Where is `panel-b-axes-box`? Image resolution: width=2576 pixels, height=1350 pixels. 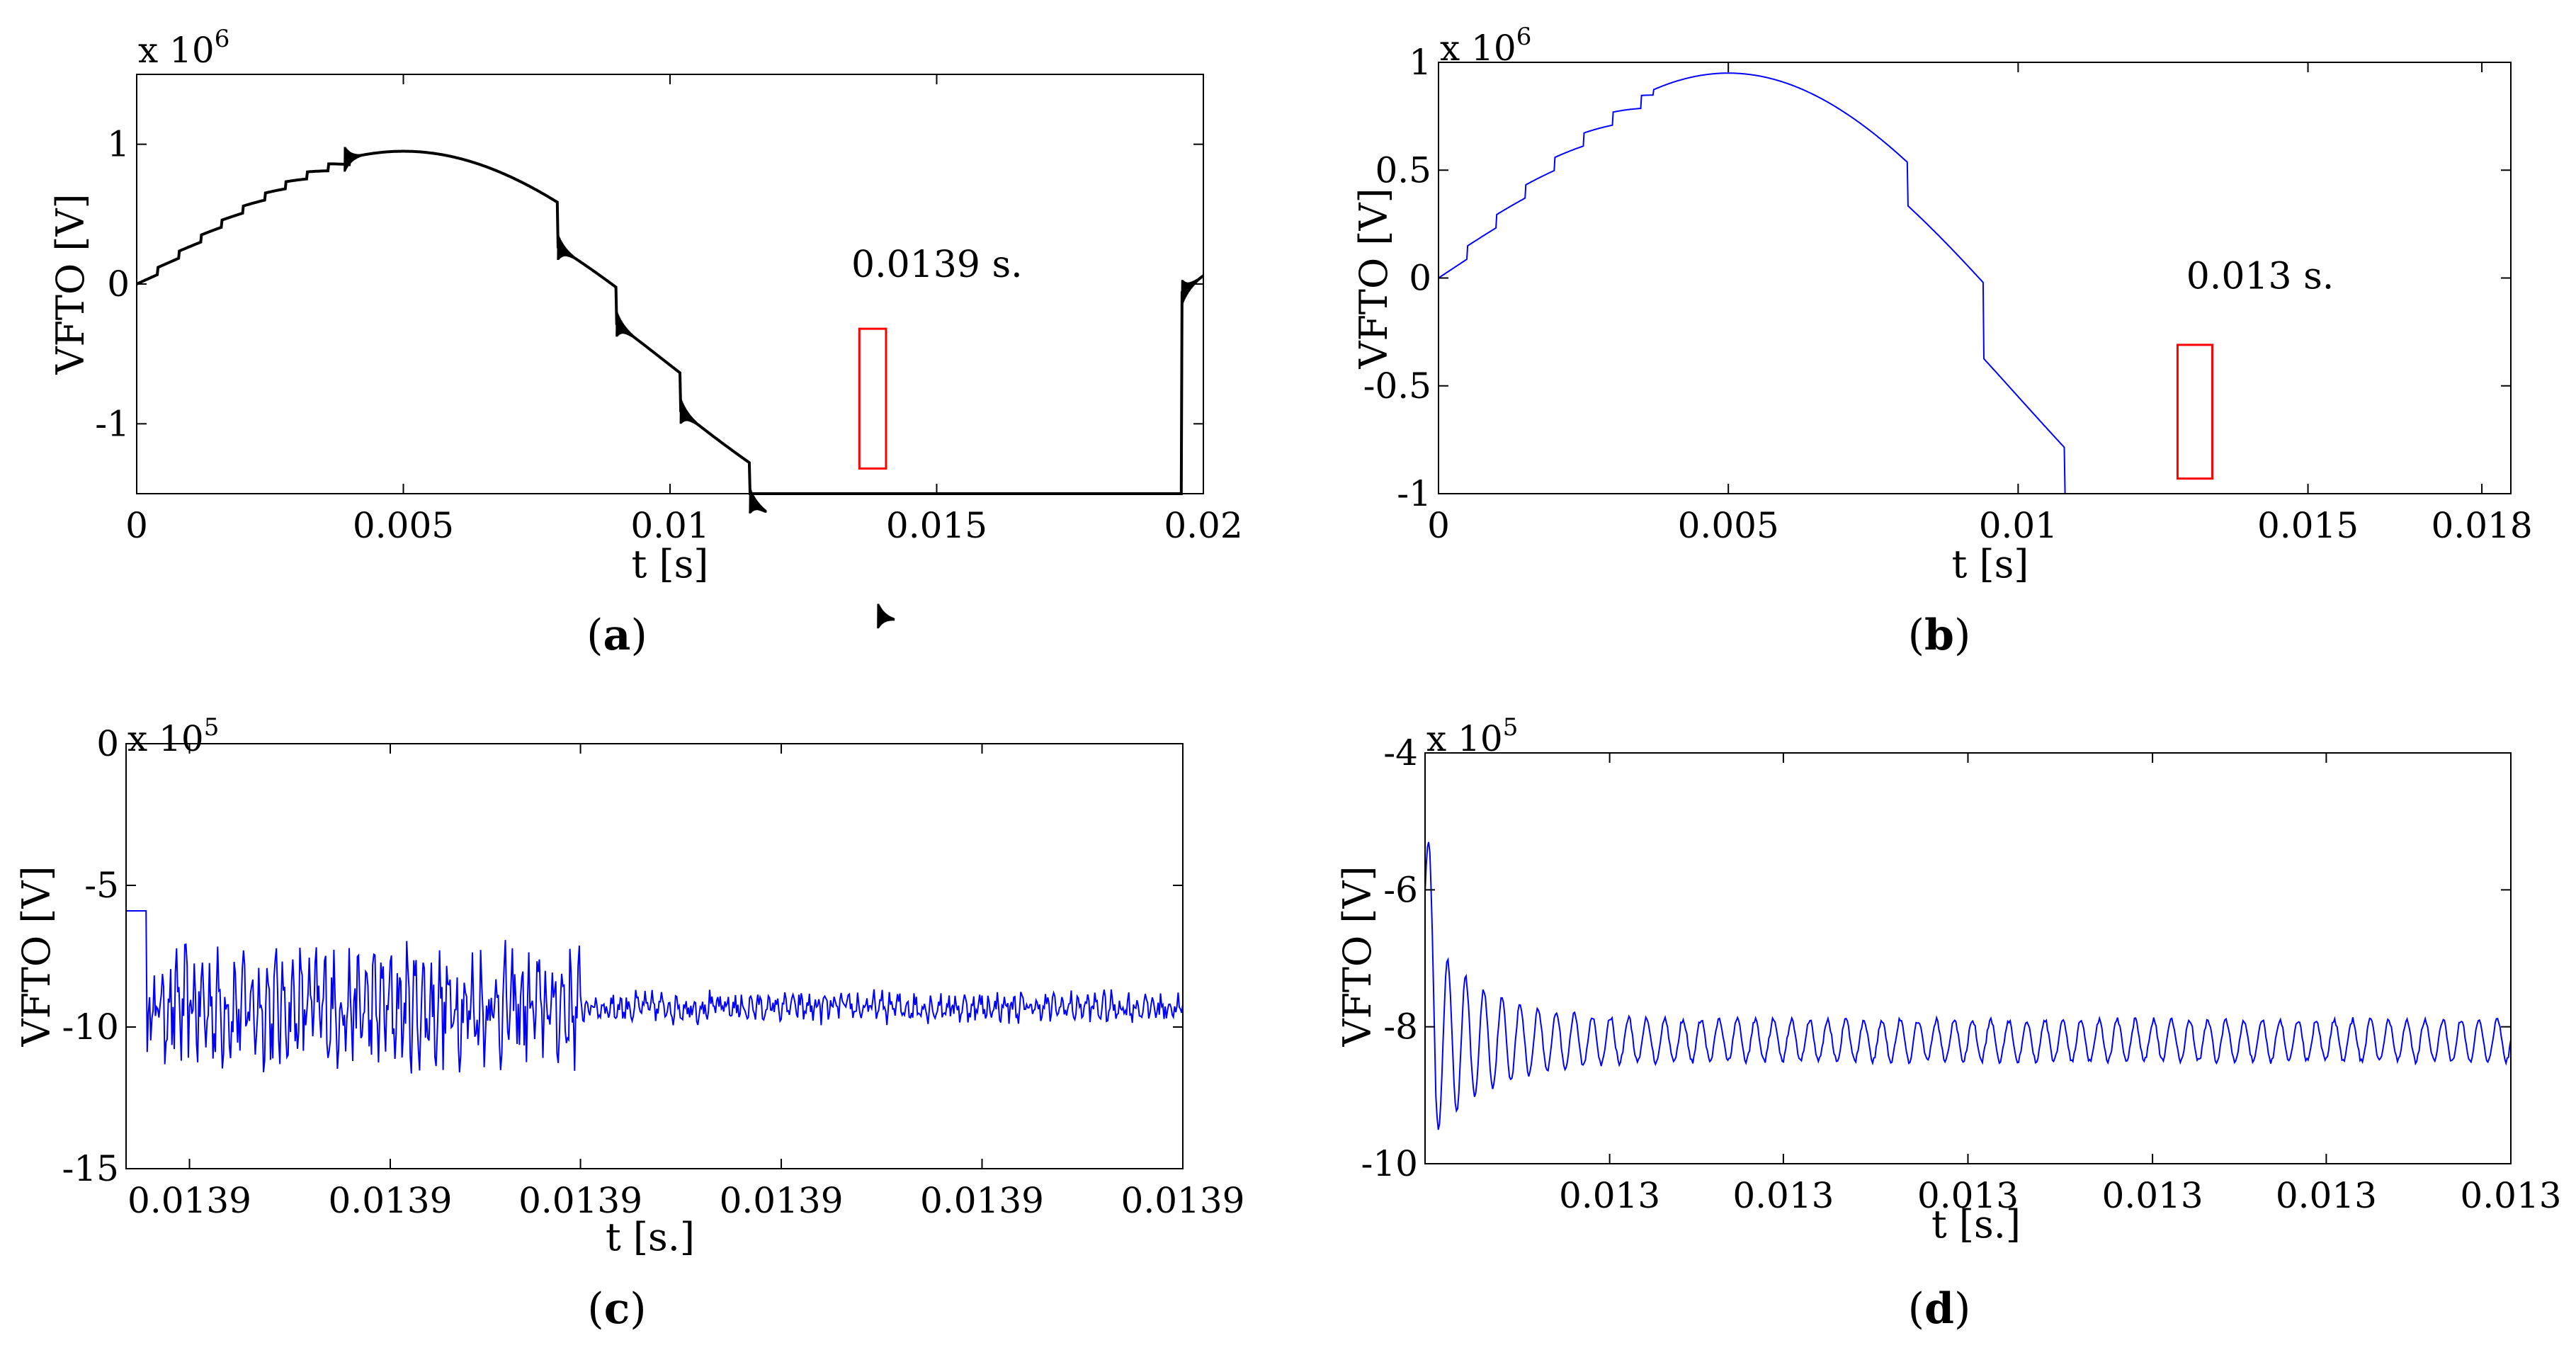 panel-b-axes-box is located at coordinates (1975, 278).